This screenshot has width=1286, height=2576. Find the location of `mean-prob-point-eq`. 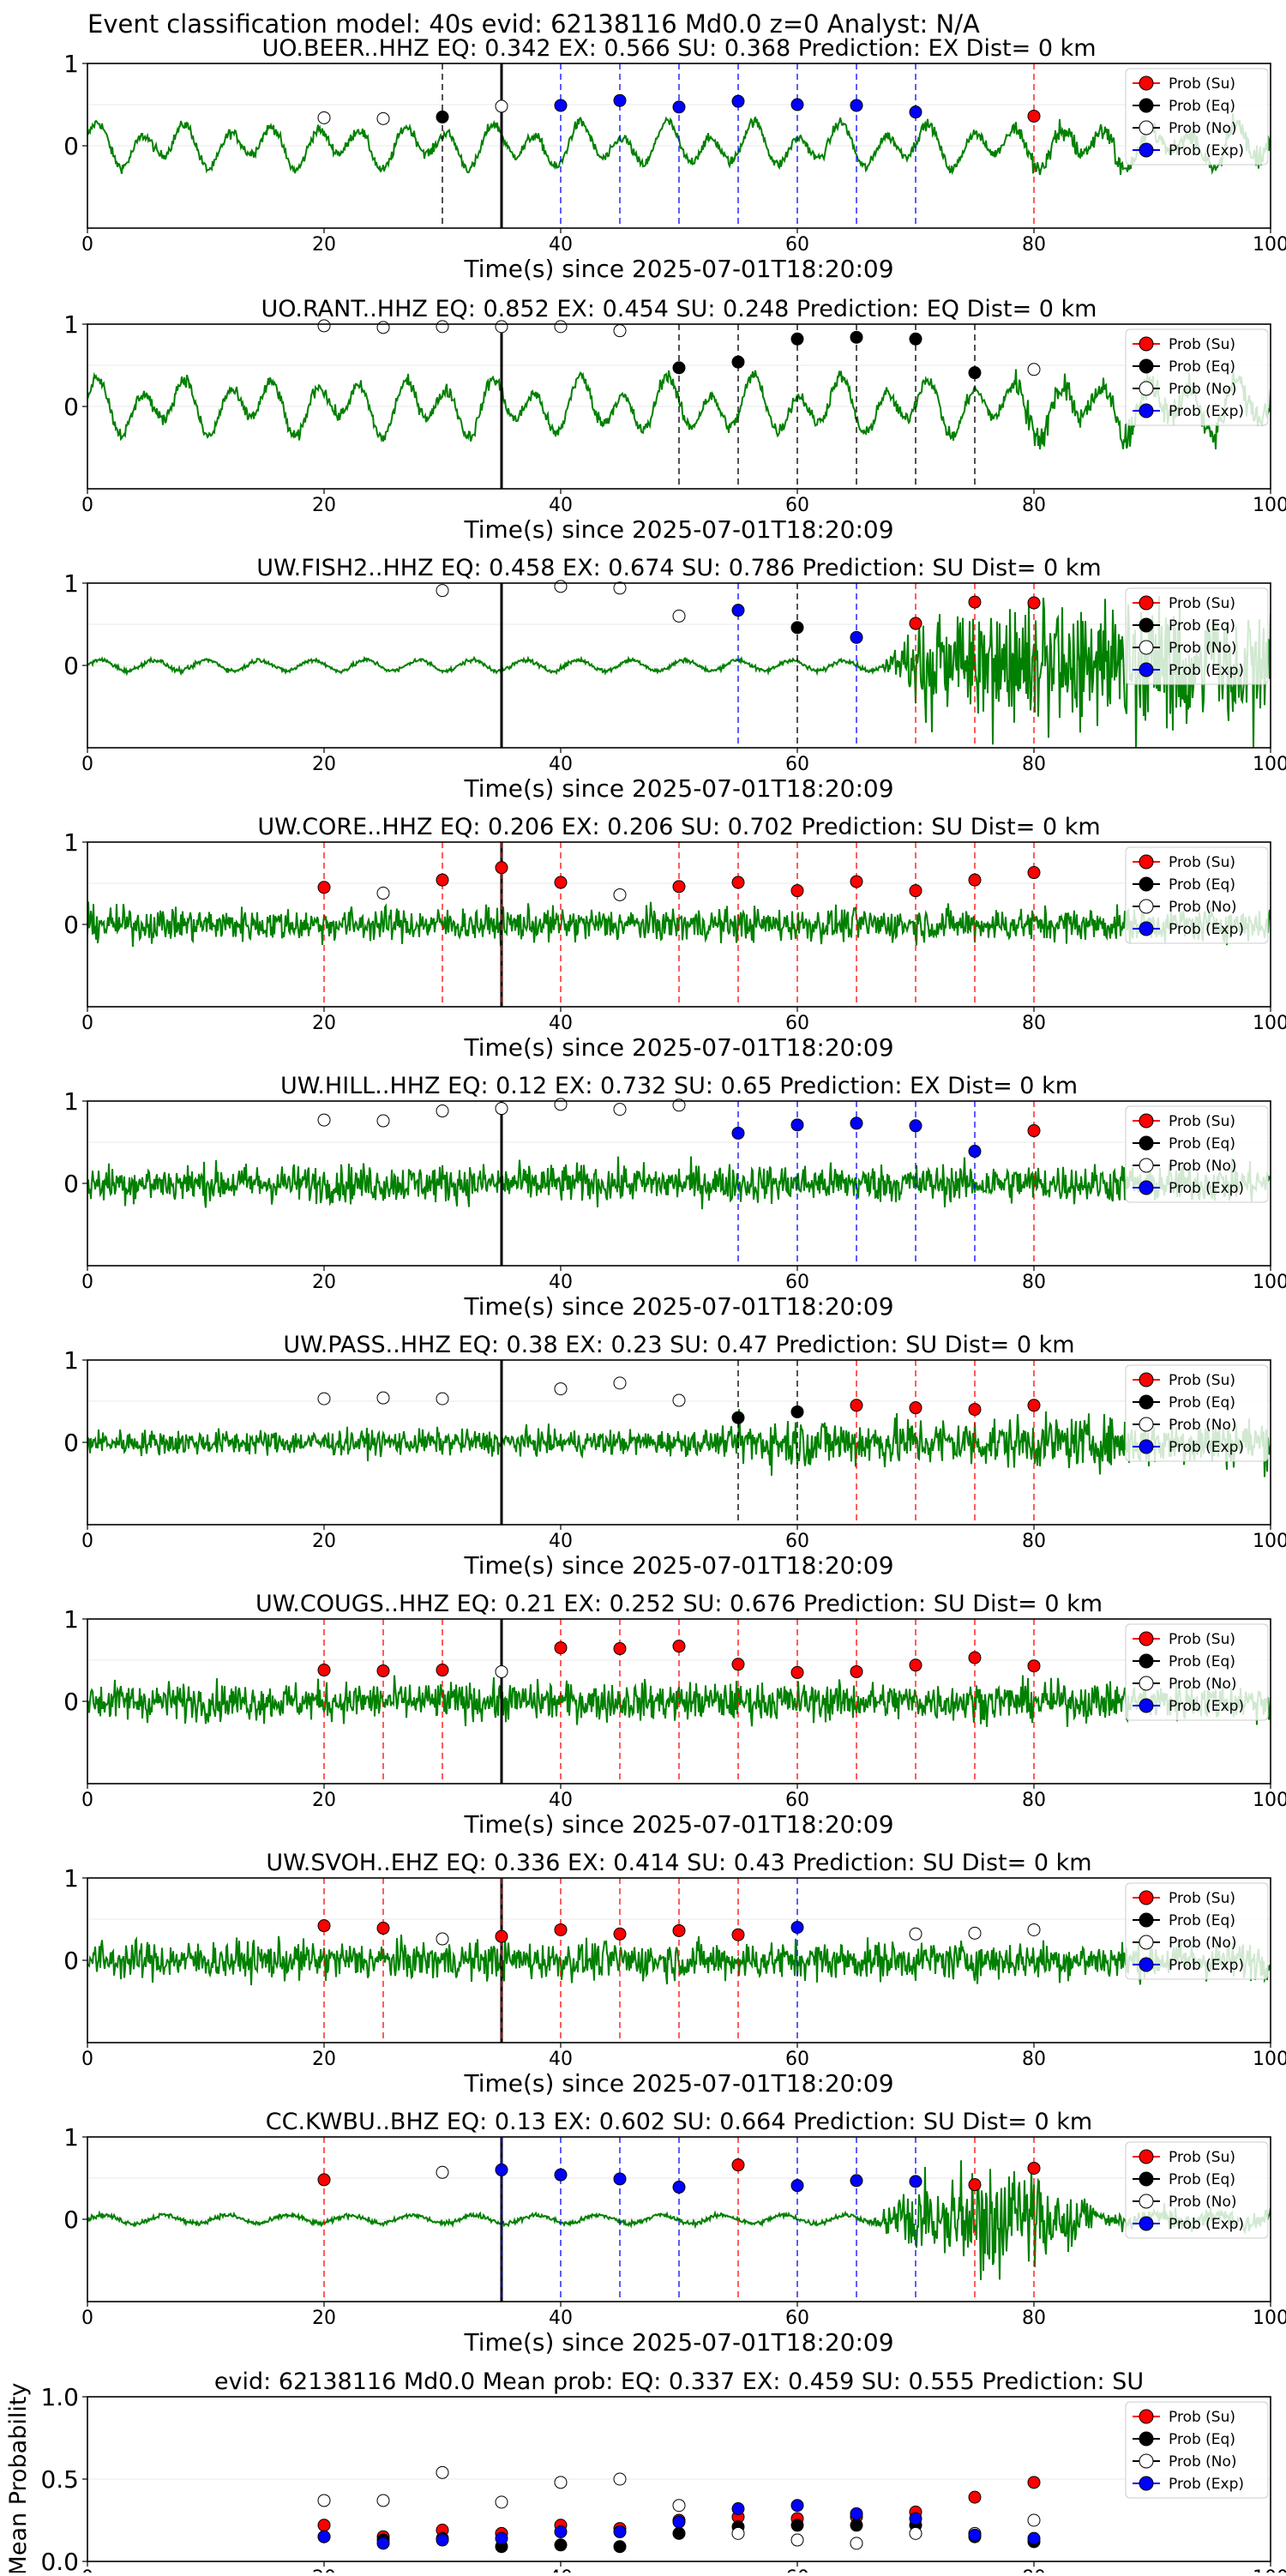

mean-prob-point-eq is located at coordinates (620, 2547).